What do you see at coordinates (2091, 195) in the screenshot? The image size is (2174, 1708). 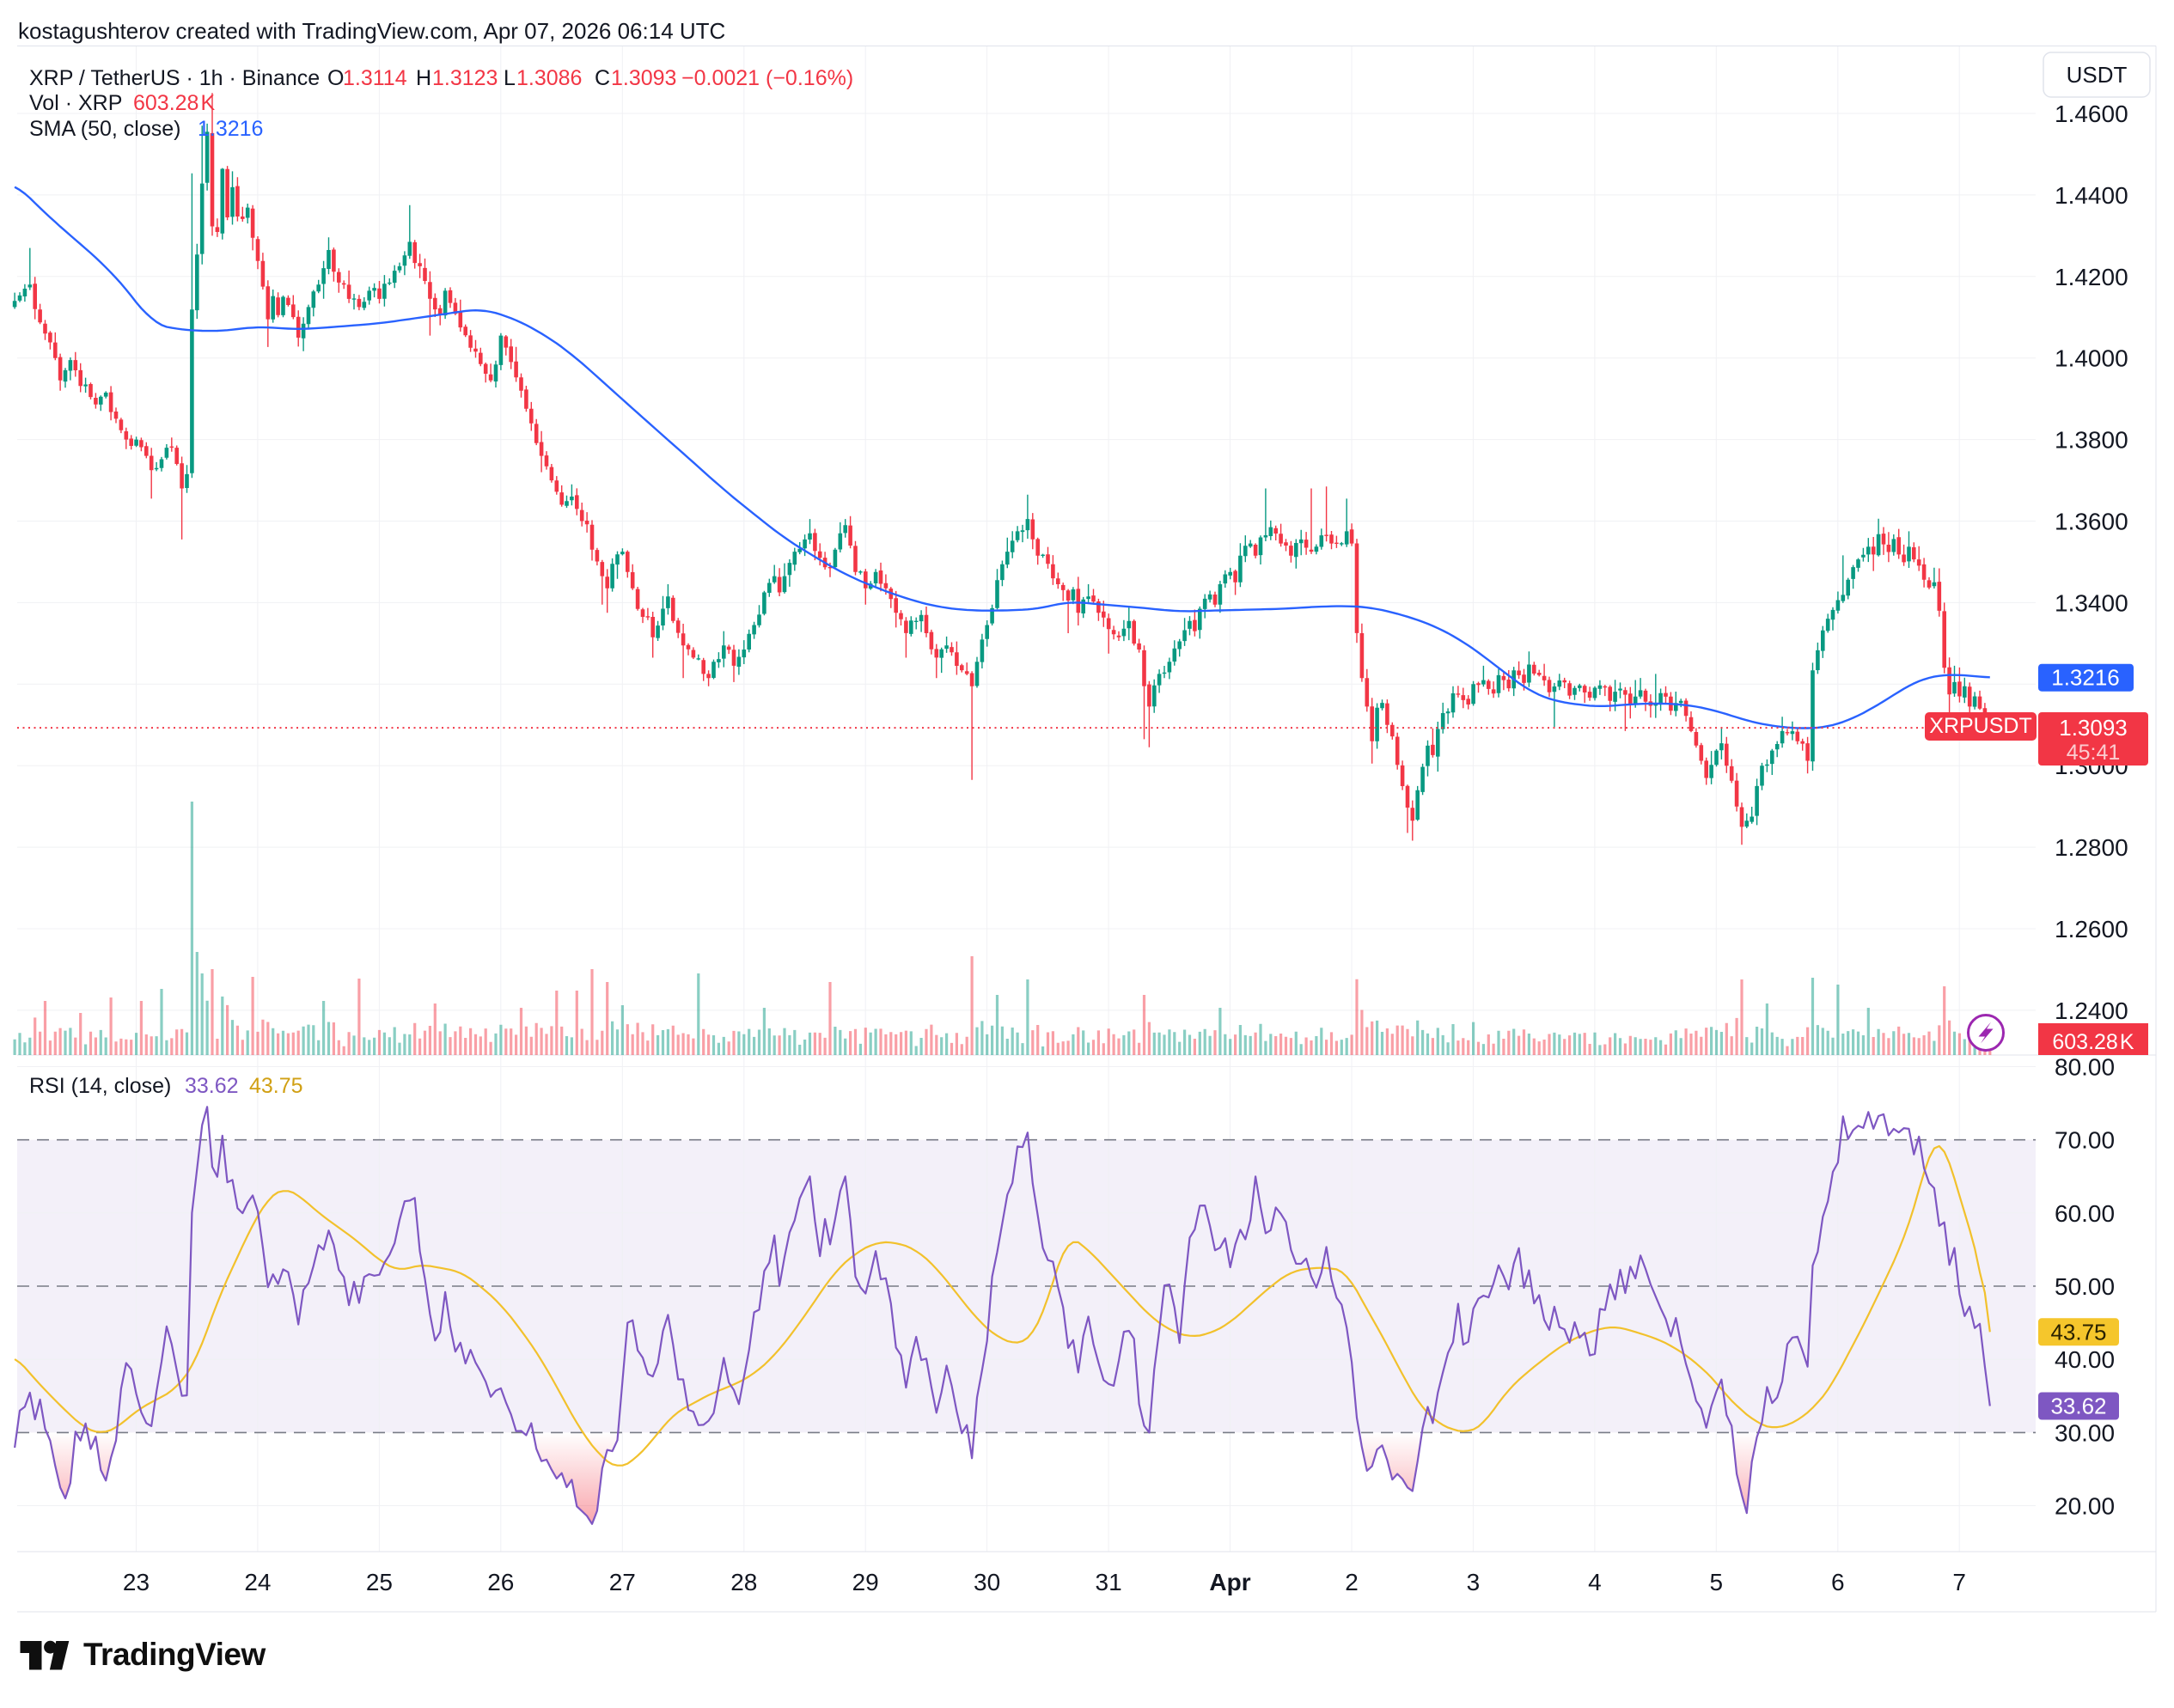 I see `svg-text: 1.4400` at bounding box center [2091, 195].